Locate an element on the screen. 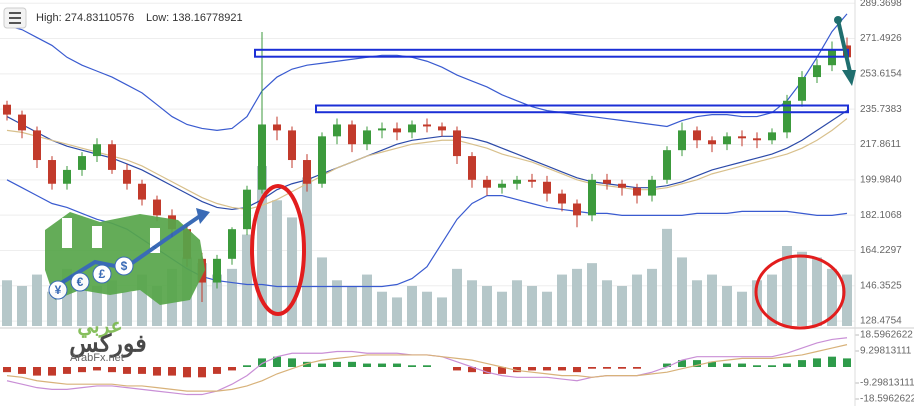 This screenshot has width=914, height=406. y-tick-label: 18.5962622 is located at coordinates (886, 335).